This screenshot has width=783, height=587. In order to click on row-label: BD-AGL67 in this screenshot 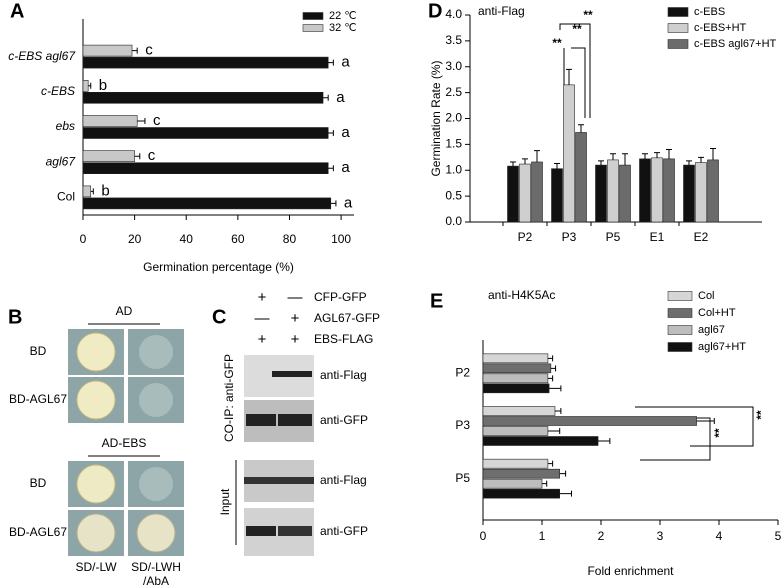, I will do `click(38, 399)`.